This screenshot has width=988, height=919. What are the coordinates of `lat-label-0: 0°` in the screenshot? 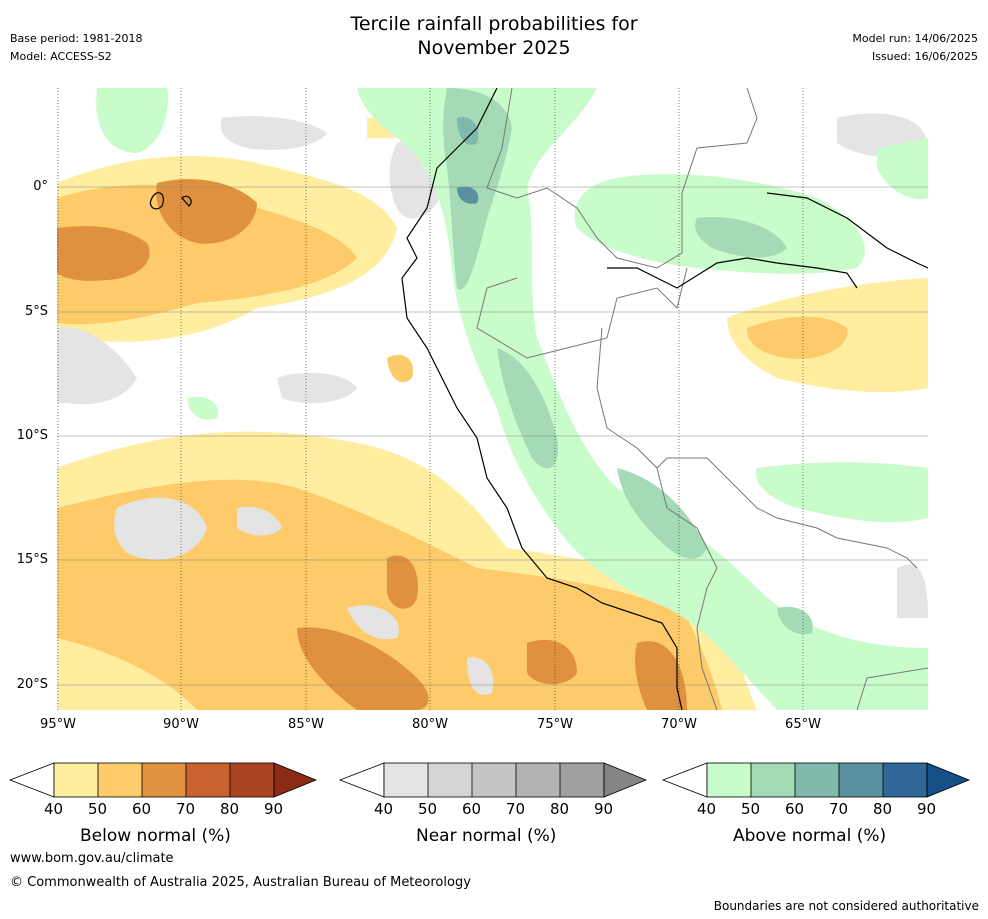 It's located at (40, 186).